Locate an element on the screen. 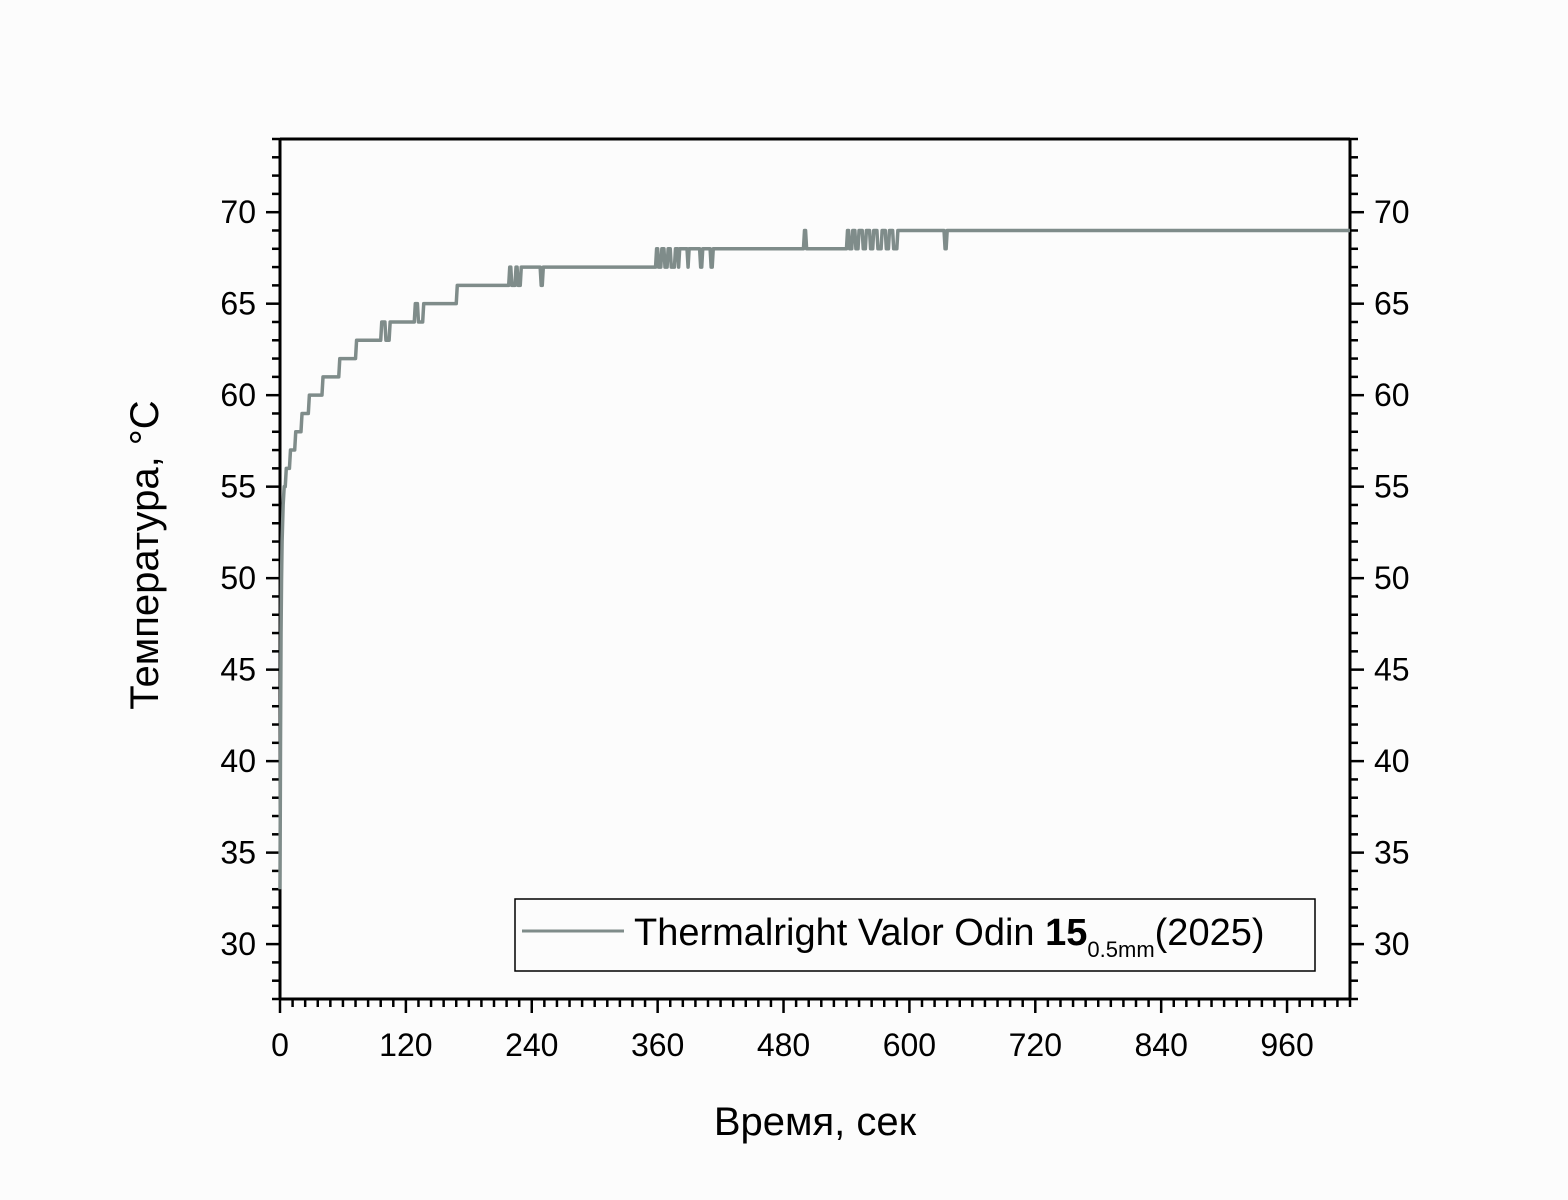 This screenshot has width=1568, height=1200. y-right-tick-label: 35 is located at coordinates (1392, 853).